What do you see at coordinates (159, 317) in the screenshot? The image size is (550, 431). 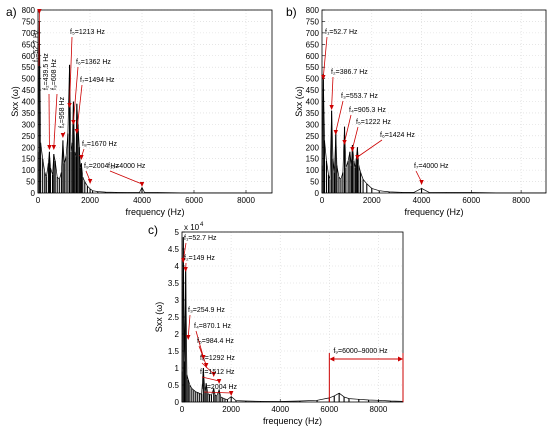 I see `y-axis-label: Sxx (ω)` at bounding box center [159, 317].